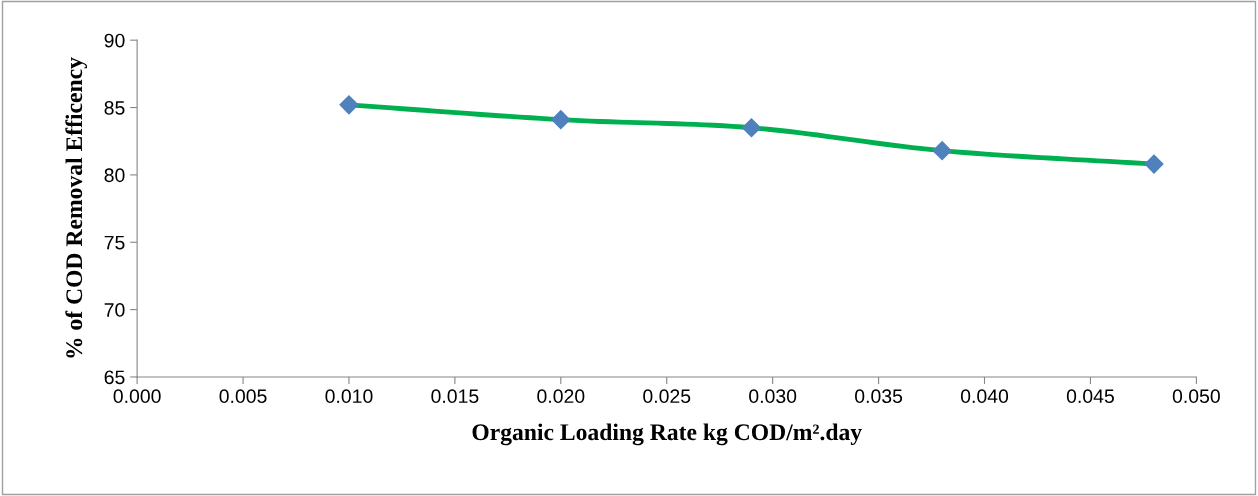 Image resolution: width=1258 pixels, height=496 pixels. What do you see at coordinates (773, 396) in the screenshot?
I see `x-tick-label: 0.030` at bounding box center [773, 396].